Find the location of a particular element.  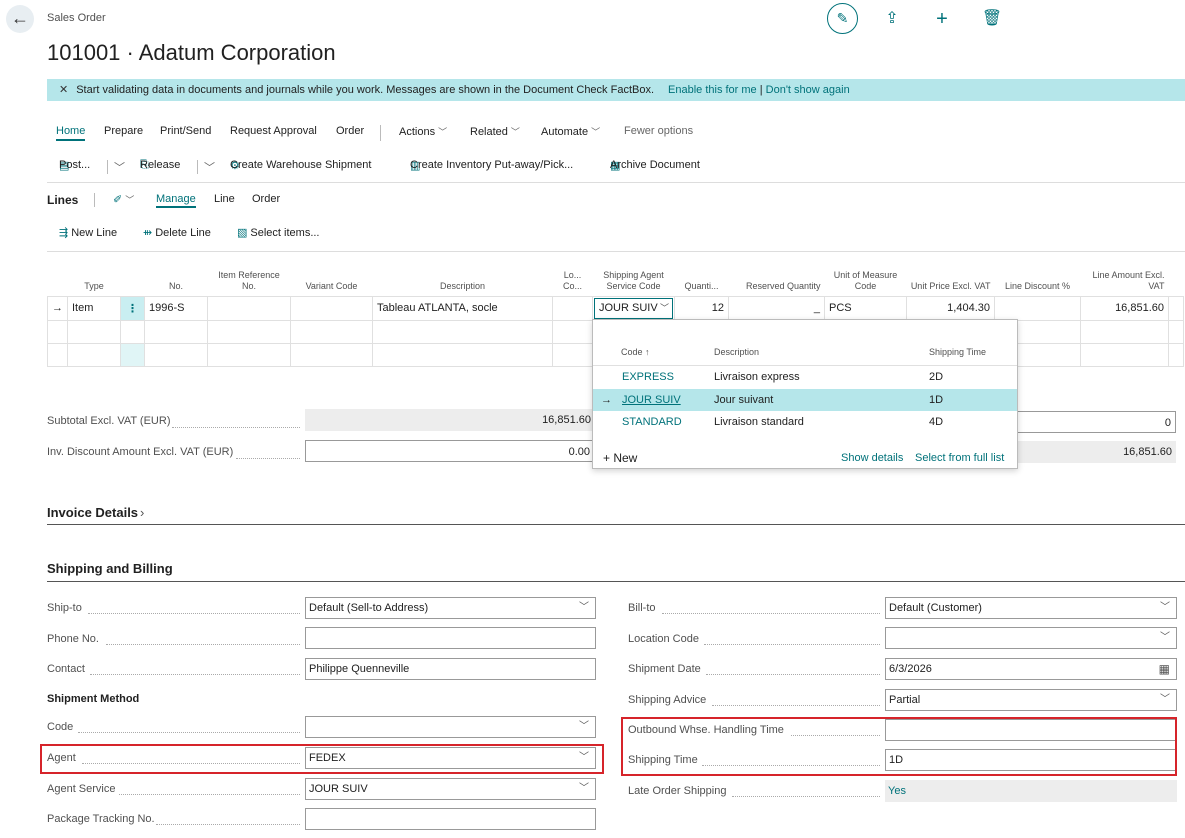

add-button: + is located at coordinates (942, 20).